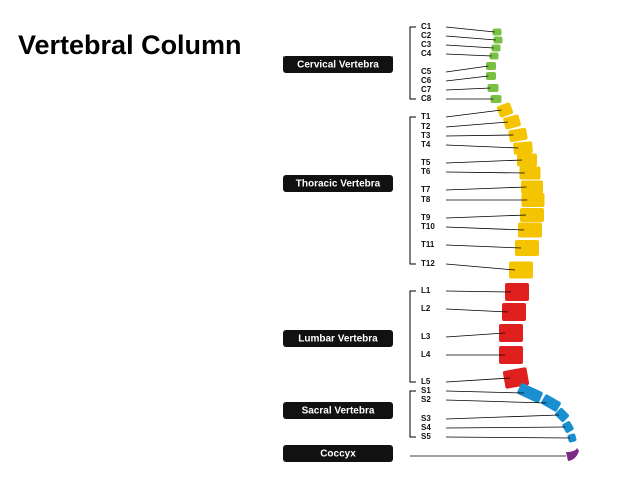  I want to click on vertebra-label: S3, so click(426, 418).